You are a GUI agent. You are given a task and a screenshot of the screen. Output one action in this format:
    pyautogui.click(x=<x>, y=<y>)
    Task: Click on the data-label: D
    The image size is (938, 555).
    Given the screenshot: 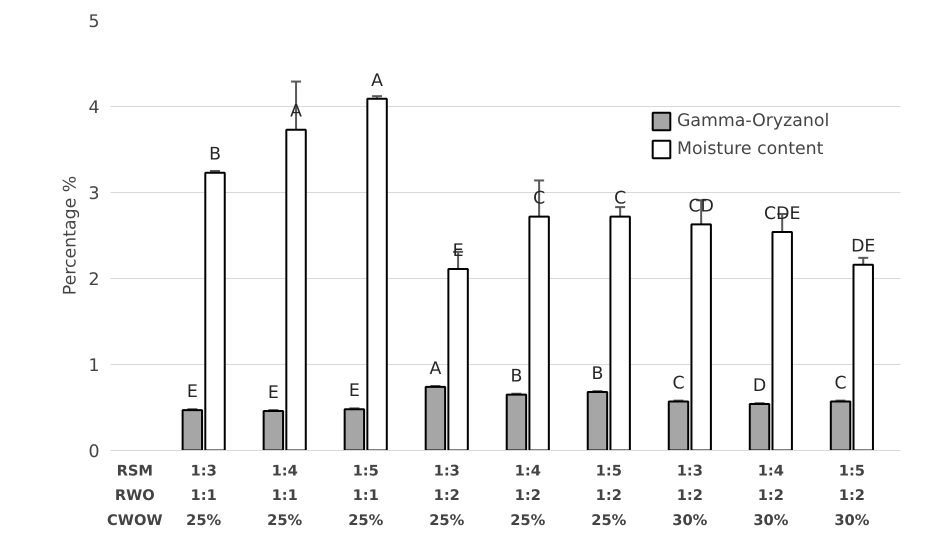 What is the action you would take?
    pyautogui.click(x=759, y=386)
    